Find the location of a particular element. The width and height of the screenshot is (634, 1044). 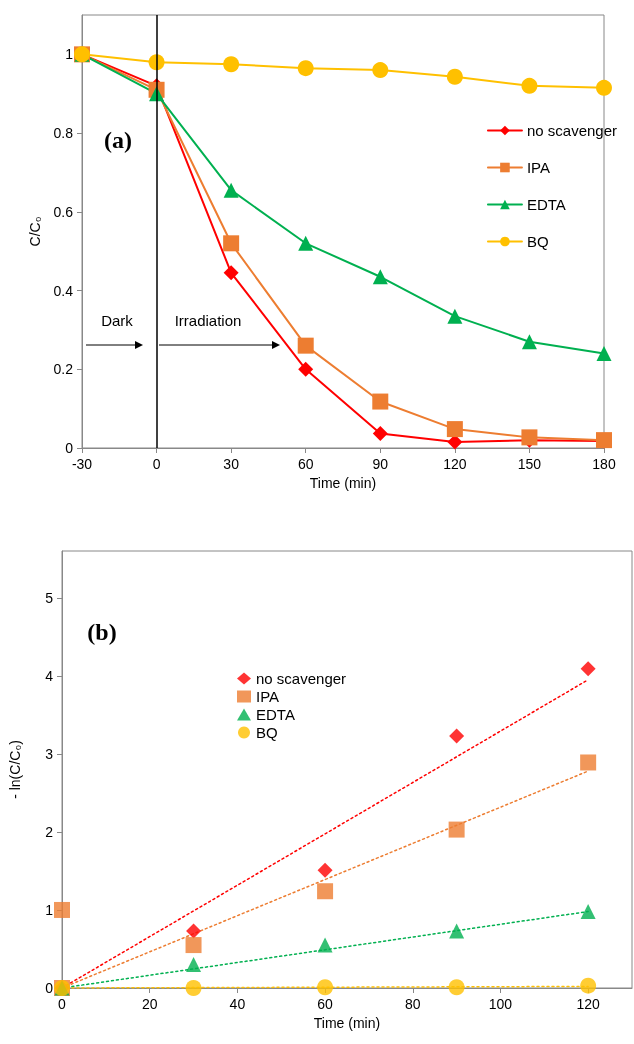

y-tick-label: 0.4 is located at coordinates (63, 290).